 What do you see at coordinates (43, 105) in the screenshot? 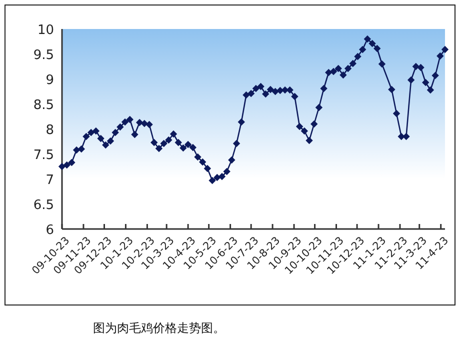
I see `y-tick-label: 8.5` at bounding box center [43, 105].